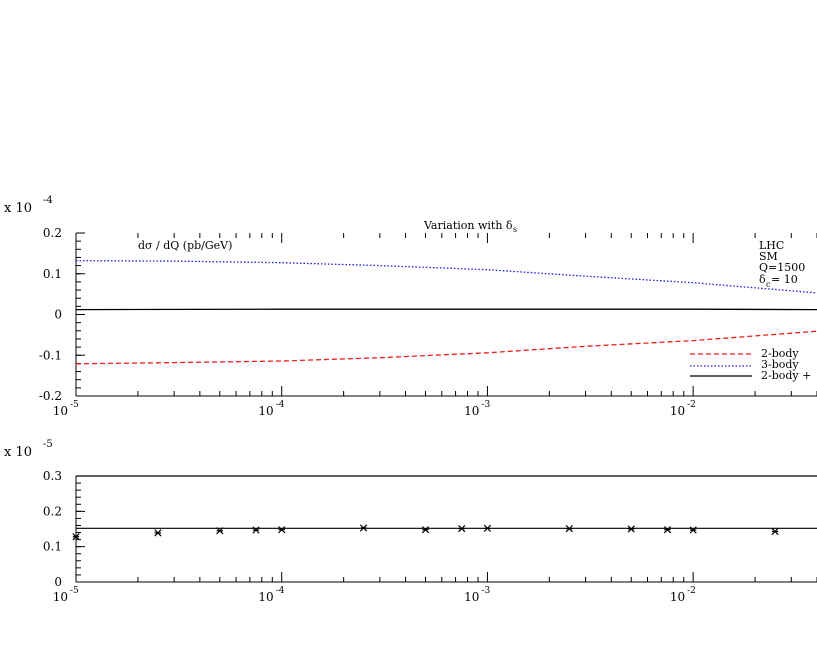  I want to click on annotation-delta-c-subscript: c, so click(768, 284).